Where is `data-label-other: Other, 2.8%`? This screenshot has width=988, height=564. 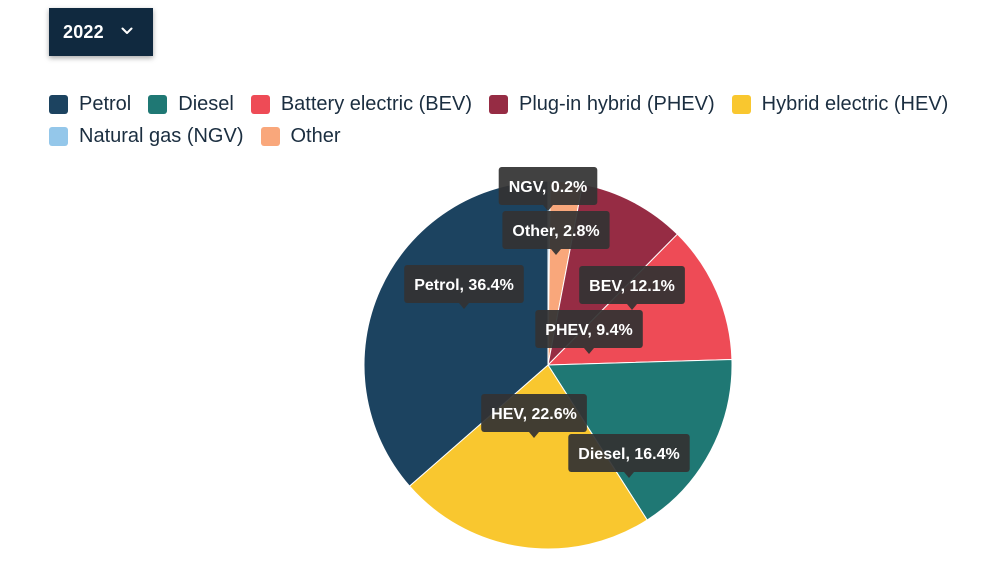 data-label-other: Other, 2.8% is located at coordinates (556, 233).